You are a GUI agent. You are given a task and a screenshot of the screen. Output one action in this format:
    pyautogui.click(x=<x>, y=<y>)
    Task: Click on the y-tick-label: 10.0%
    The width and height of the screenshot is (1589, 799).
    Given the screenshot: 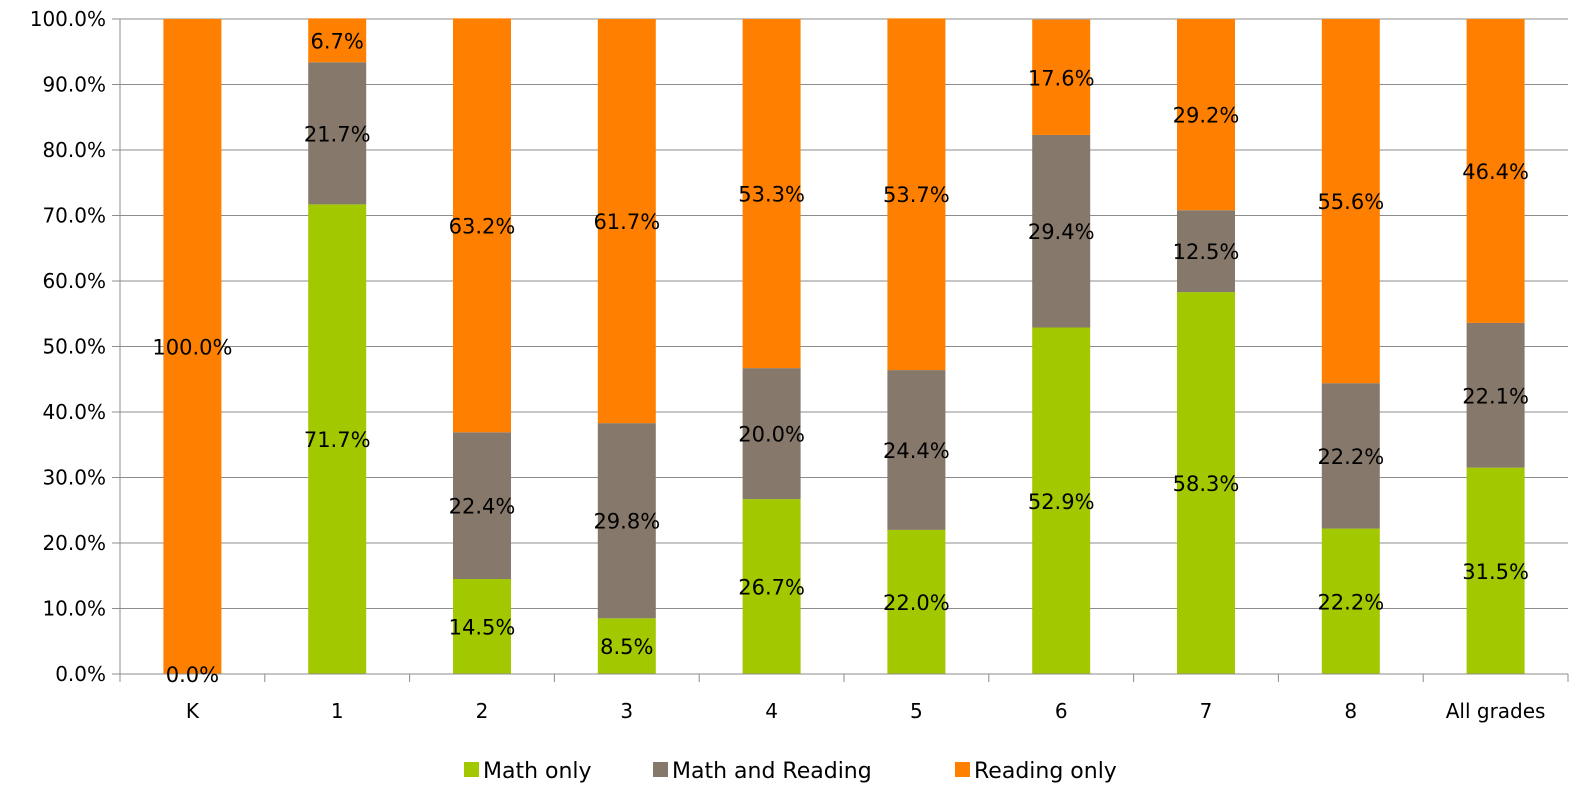 What is the action you would take?
    pyautogui.click(x=74, y=609)
    